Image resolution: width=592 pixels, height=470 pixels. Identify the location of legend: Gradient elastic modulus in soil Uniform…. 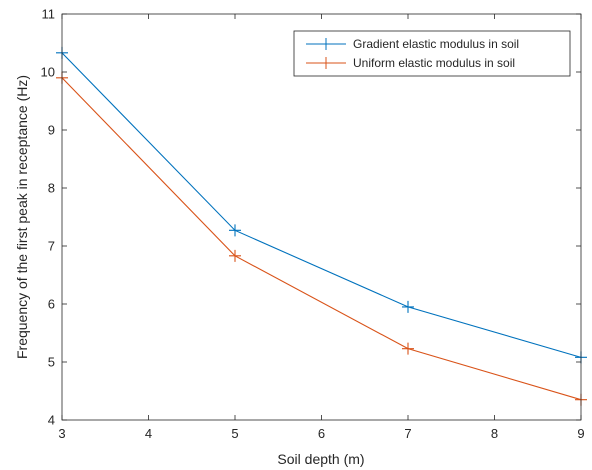
(432, 53).